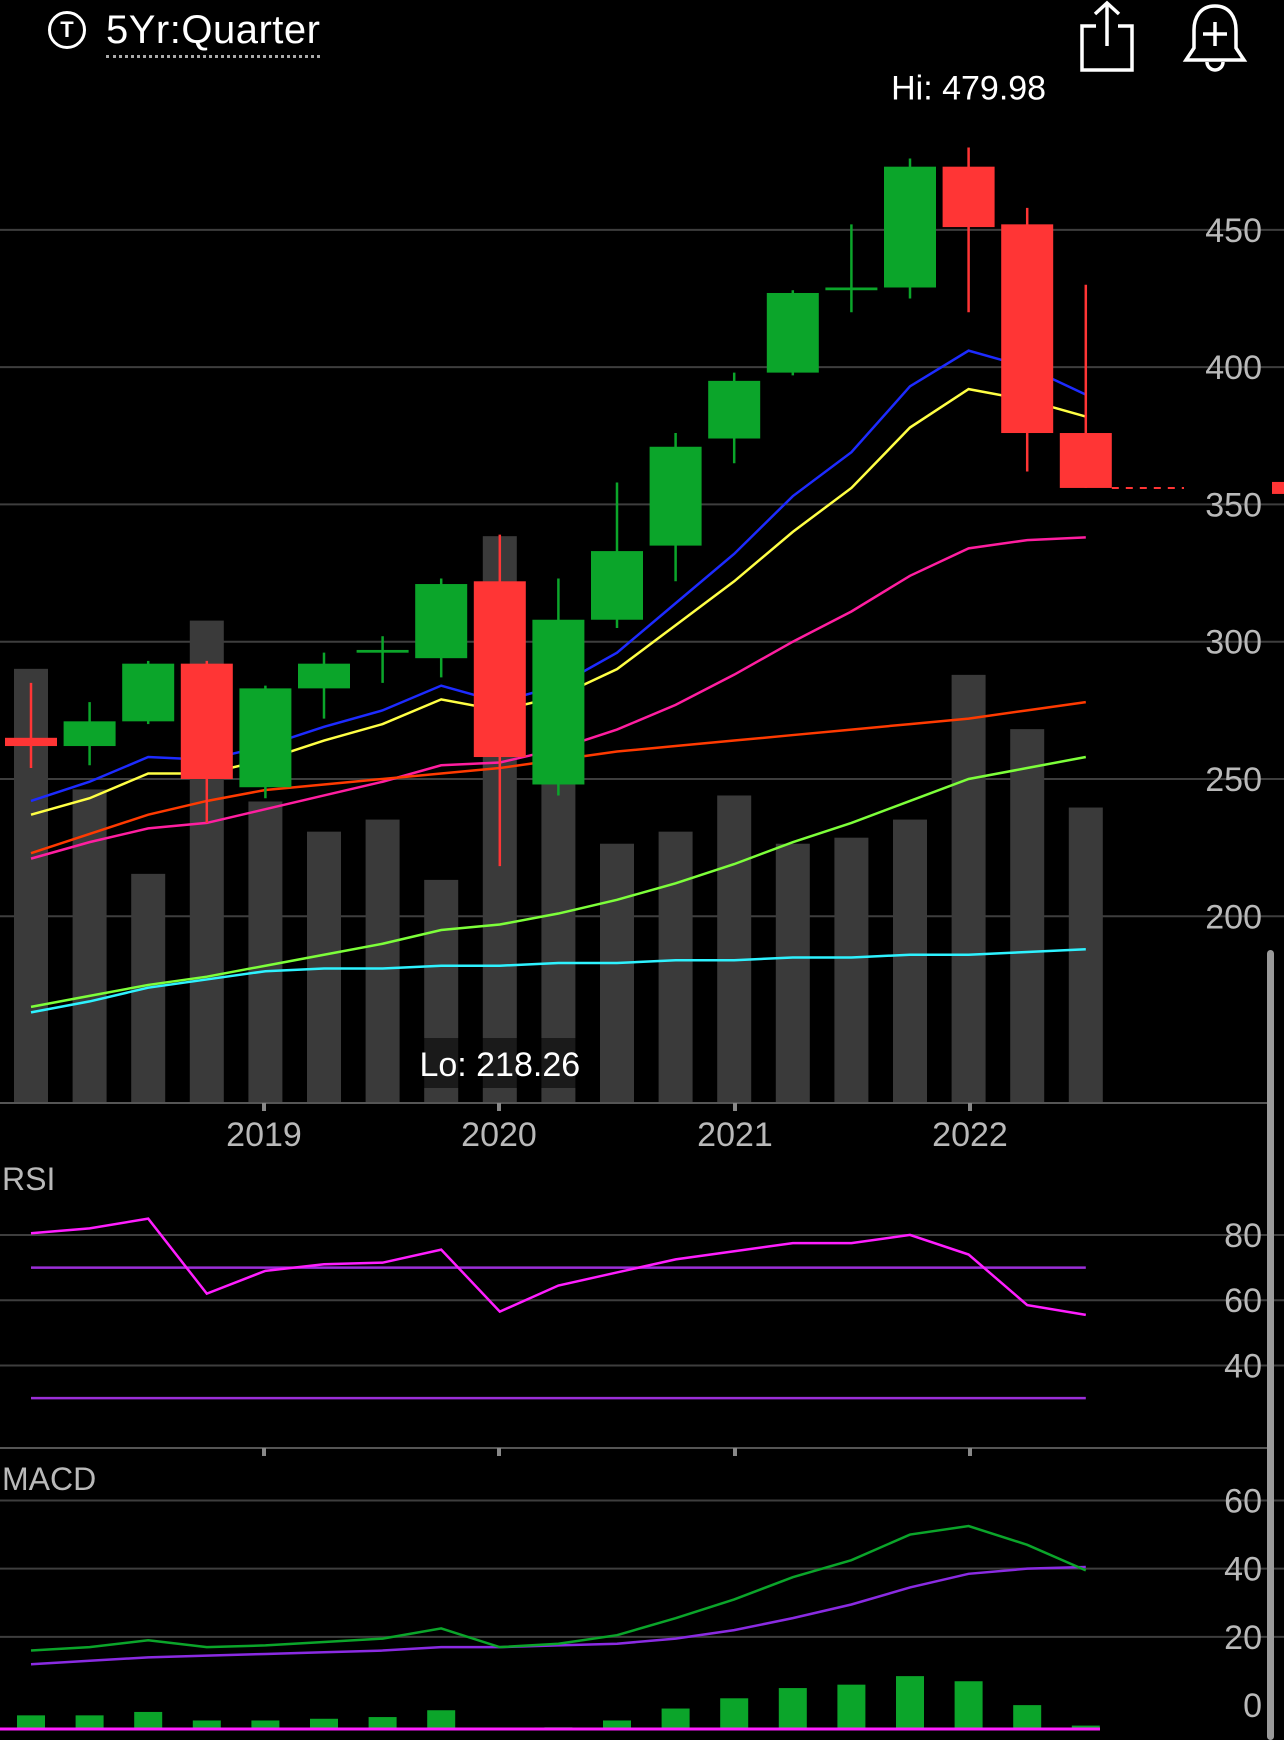 The image size is (1284, 1740). Describe the element at coordinates (1252, 1706) in the screenshot. I see `macd-tick-label: 0` at that location.